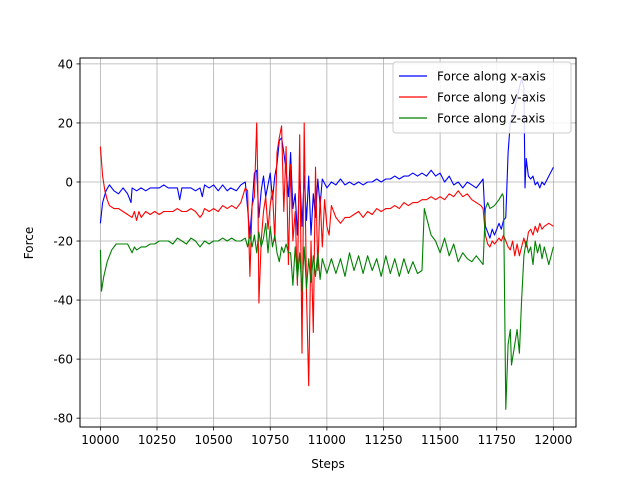  Describe the element at coordinates (65, 64) in the screenshot. I see `y-tick-label: 40` at that location.